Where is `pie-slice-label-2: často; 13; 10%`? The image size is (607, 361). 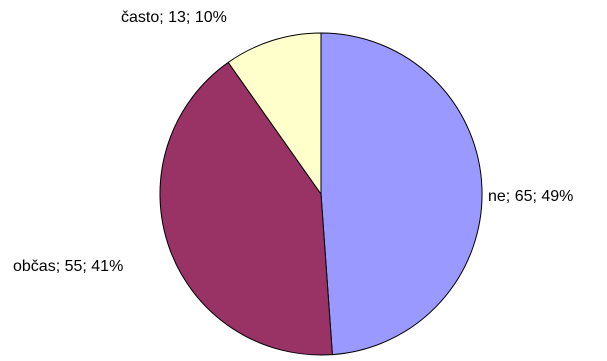 pie-slice-label-2: často; 13; 10% is located at coordinates (174, 17).